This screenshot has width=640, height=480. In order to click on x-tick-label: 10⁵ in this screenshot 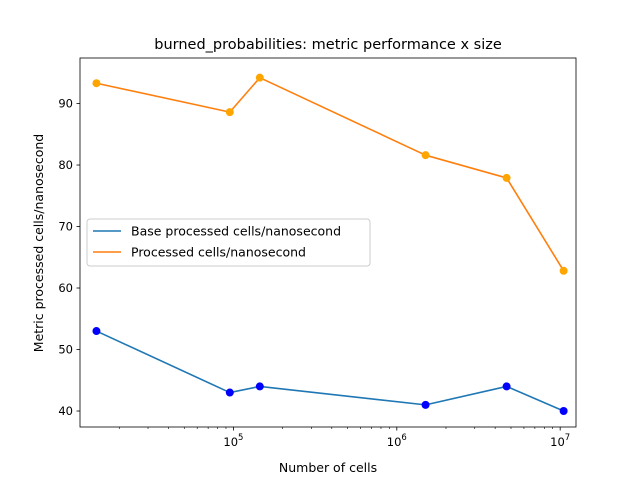, I will do `click(233, 441)`.